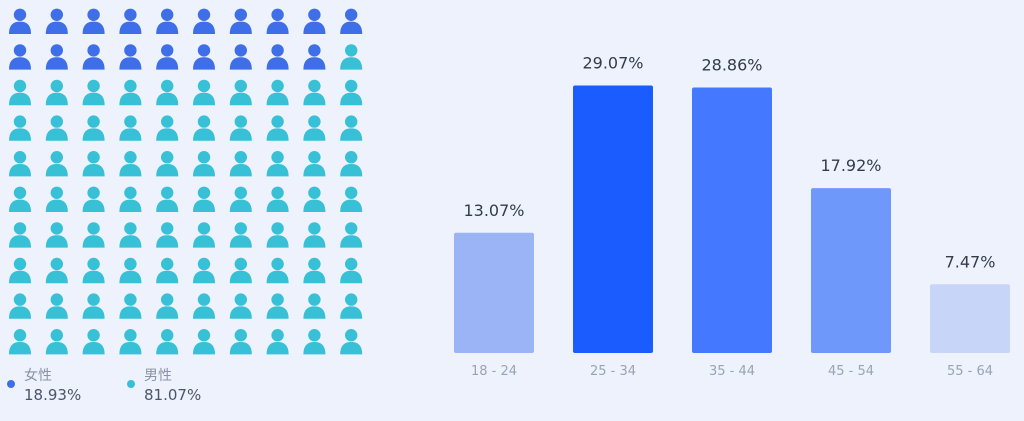 The width and height of the screenshot is (1024, 421). Describe the element at coordinates (493, 210) in the screenshot. I see `bar-value-label: 13.07%` at that location.